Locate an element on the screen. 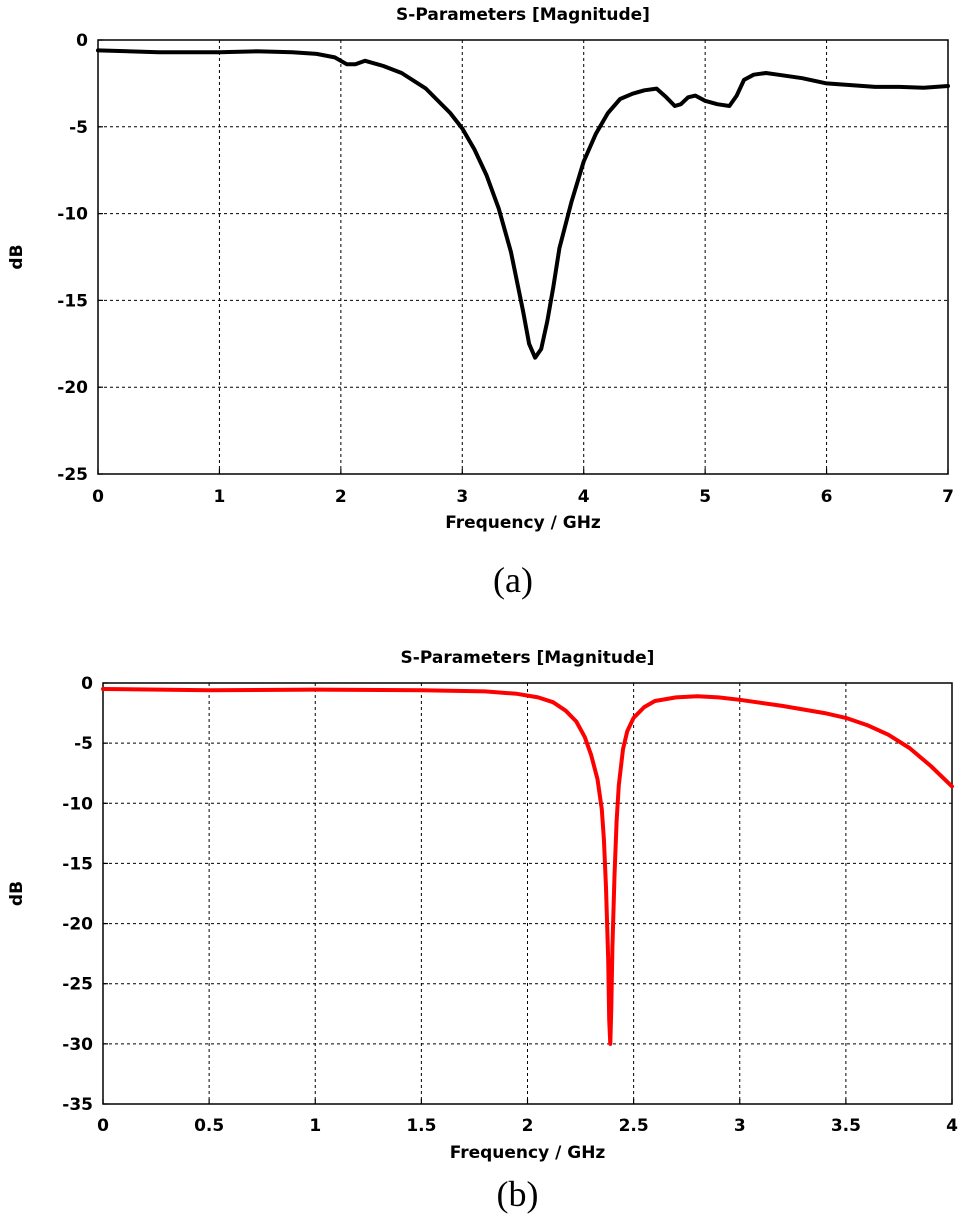  x-tick-label: 6 is located at coordinates (827, 497).